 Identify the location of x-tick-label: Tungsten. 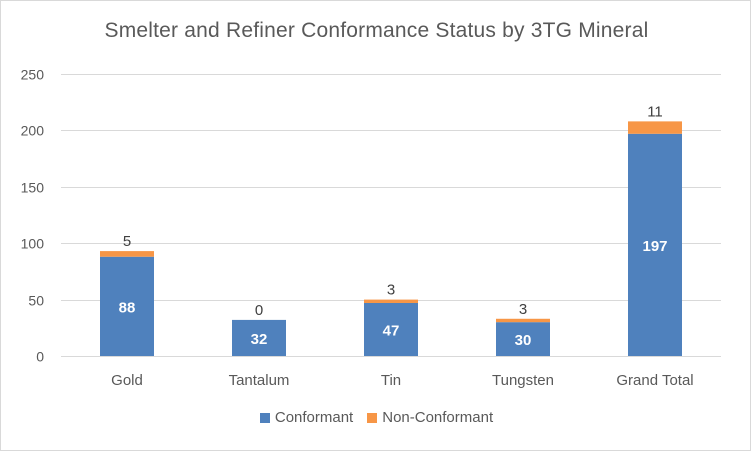
(523, 380).